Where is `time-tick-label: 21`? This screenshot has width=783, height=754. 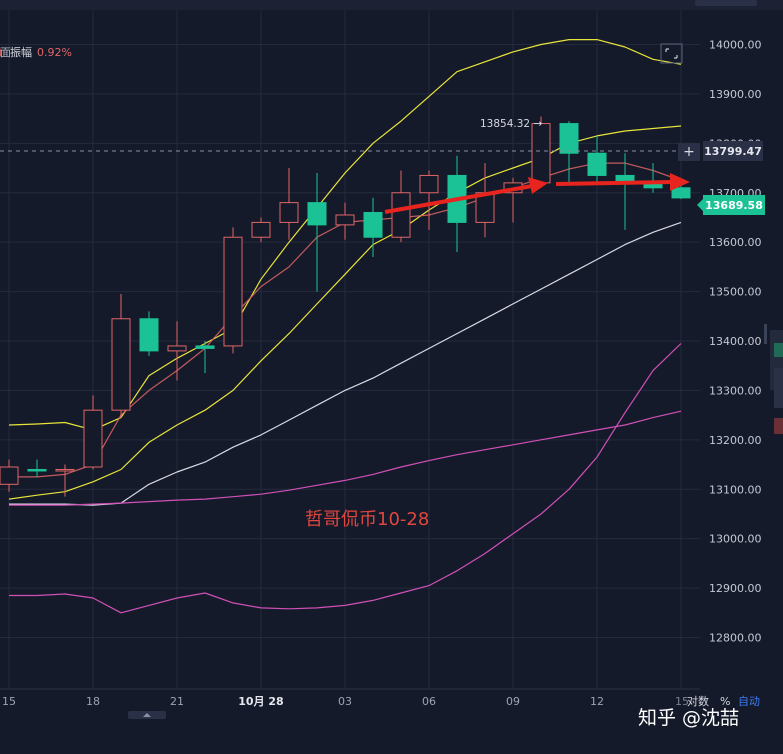 time-tick-label: 21 is located at coordinates (177, 701).